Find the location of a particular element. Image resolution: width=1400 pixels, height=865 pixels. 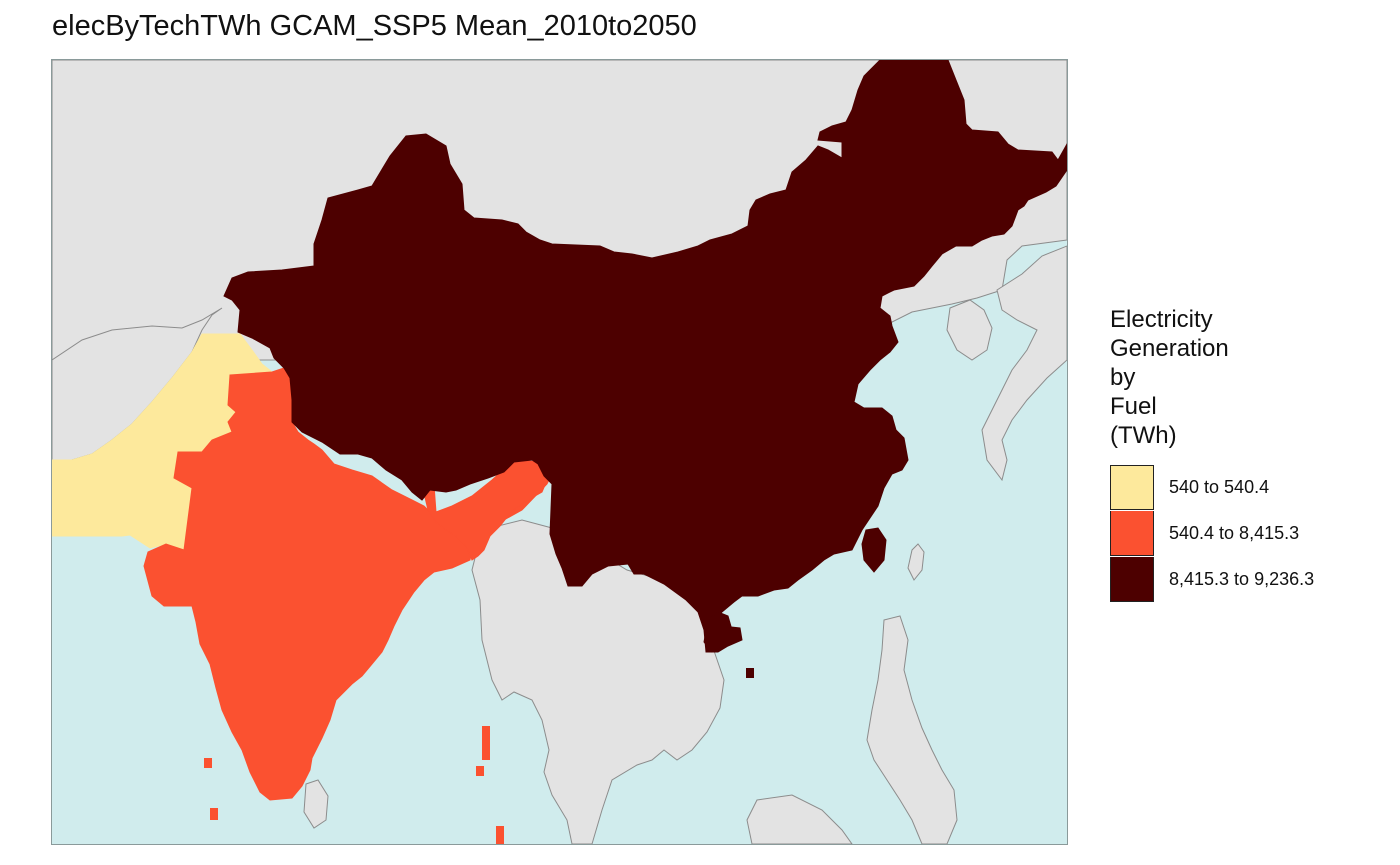

japan-land-region is located at coordinates (1024, 363).